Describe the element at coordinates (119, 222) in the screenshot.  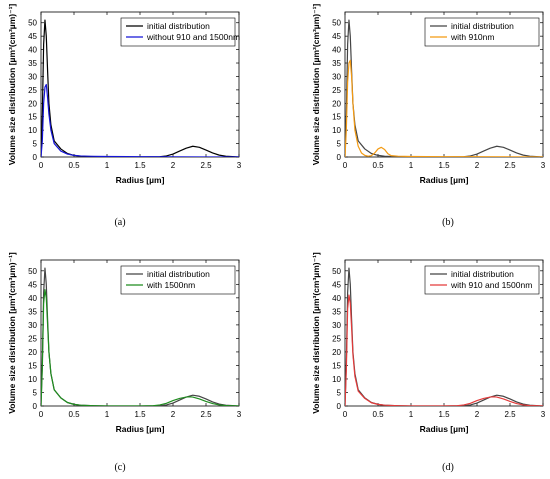
I see `panel-caption: (a)` at that location.